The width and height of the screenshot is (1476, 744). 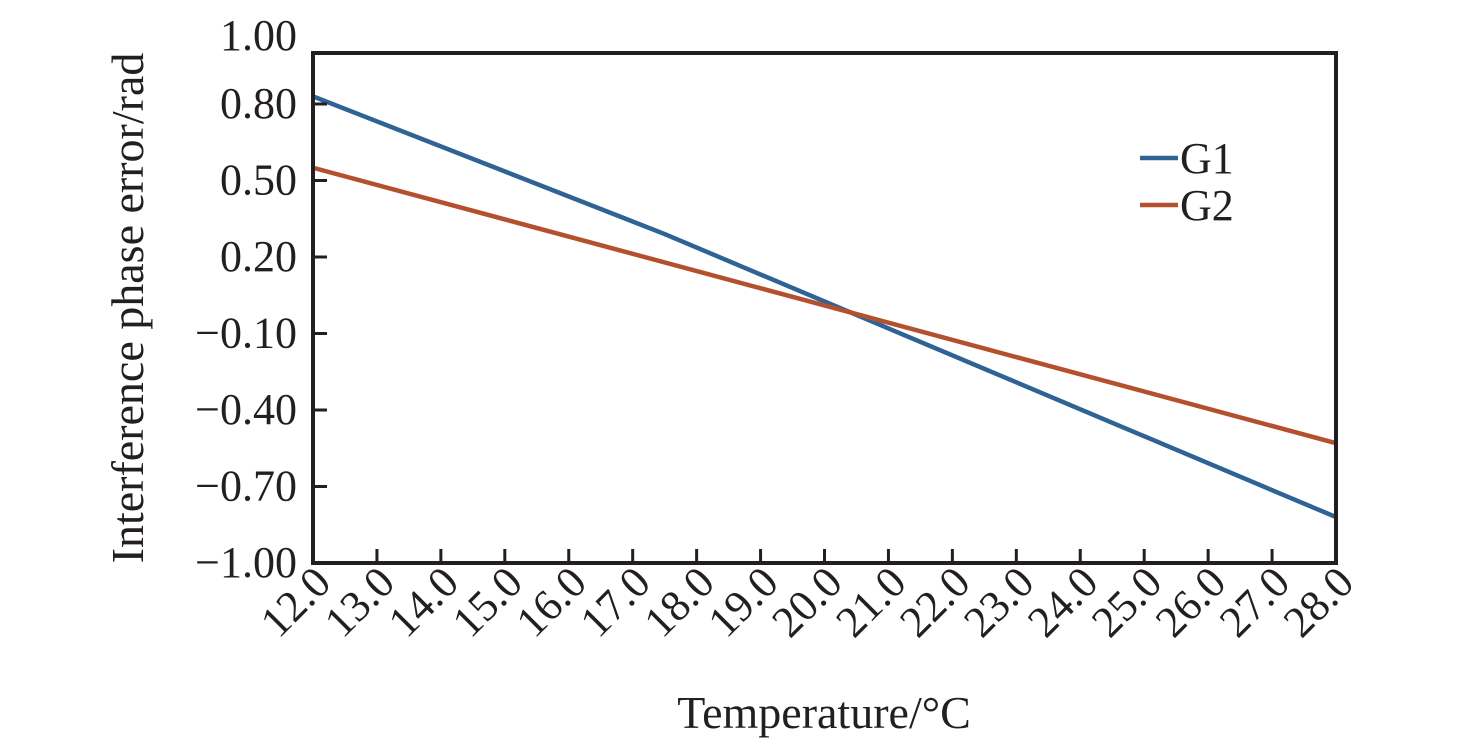 I want to click on legend-label-g2: G2, so click(x=1207, y=205).